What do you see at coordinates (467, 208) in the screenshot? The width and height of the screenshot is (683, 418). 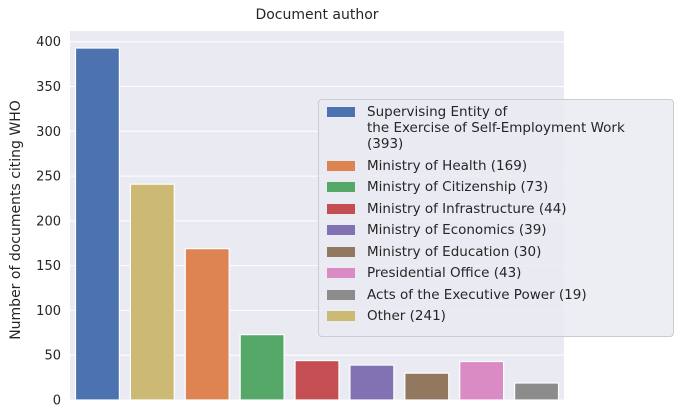 I see `legend-label: Ministry of Infrastructure (44)` at bounding box center [467, 208].